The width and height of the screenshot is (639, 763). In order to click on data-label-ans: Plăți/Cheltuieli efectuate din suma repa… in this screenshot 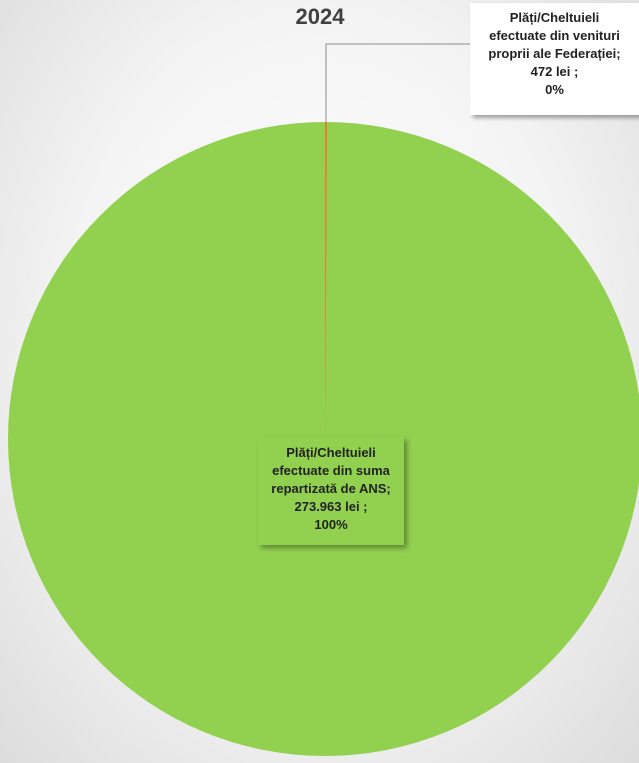, I will do `click(331, 491)`.